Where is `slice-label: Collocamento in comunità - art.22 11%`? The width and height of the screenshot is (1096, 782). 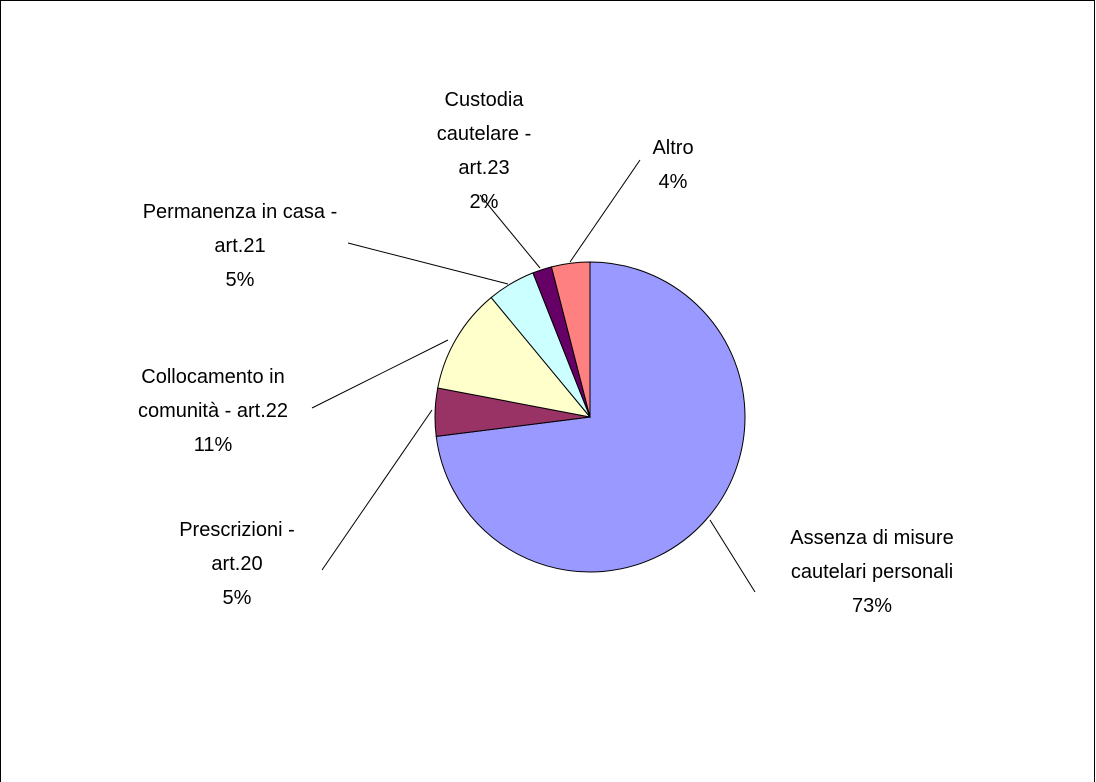 slice-label: Collocamento in comunità - art.22 11% is located at coordinates (213, 411).